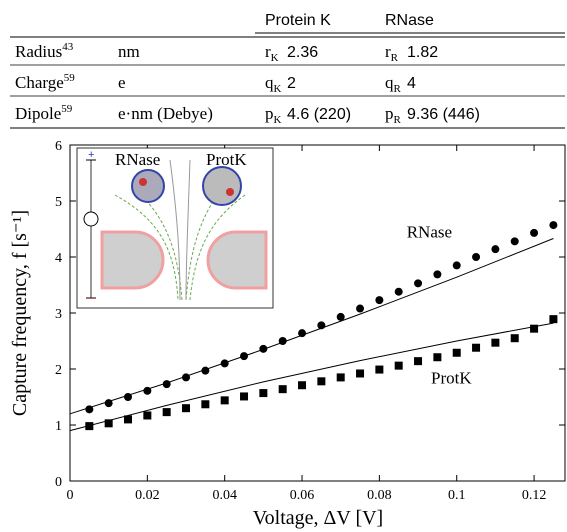  What do you see at coordinates (422, 52) in the screenshot?
I see `table-value: 1.82` at bounding box center [422, 52].